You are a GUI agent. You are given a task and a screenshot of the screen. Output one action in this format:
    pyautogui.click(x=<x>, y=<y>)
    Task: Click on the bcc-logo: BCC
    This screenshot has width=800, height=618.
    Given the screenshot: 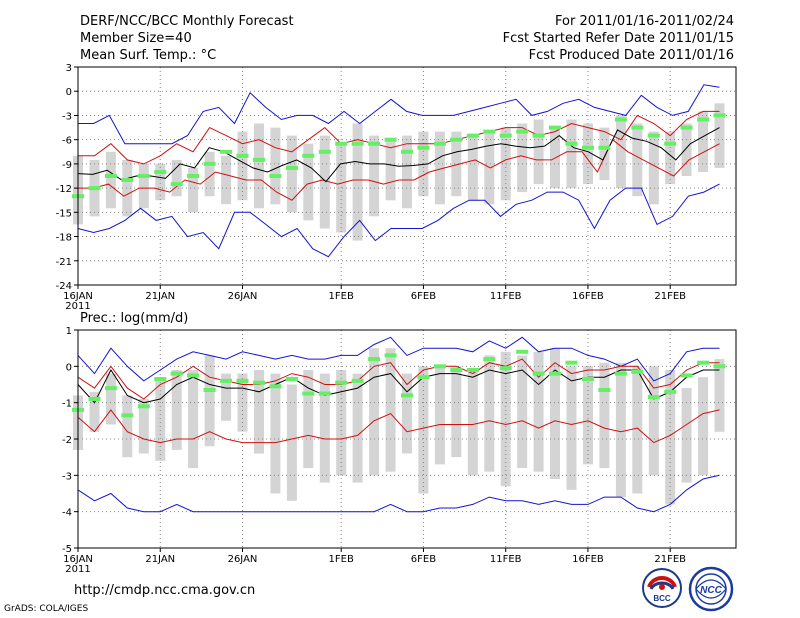 What is the action you would take?
    pyautogui.click(x=662, y=588)
    